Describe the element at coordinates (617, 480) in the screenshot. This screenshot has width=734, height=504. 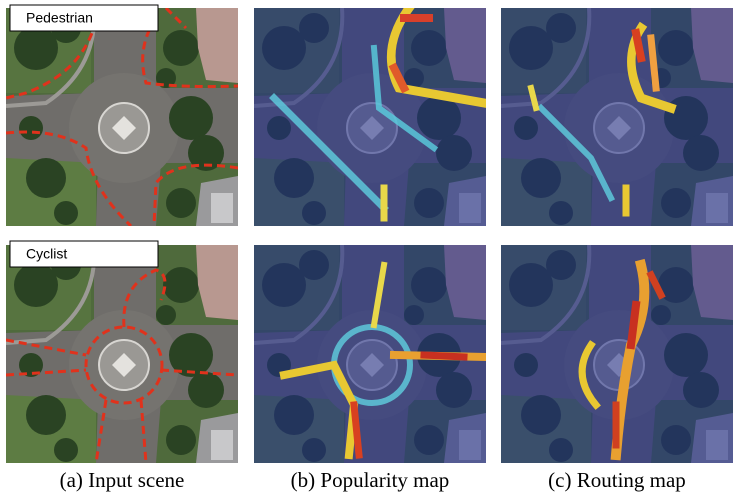
I see `caption: (c) Routing map` at that location.